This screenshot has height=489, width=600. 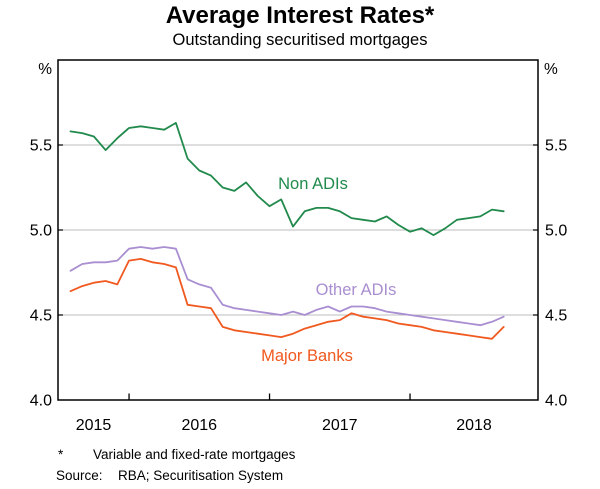 What do you see at coordinates (45, 69) in the screenshot?
I see `y-axis-unit-left: %` at bounding box center [45, 69].